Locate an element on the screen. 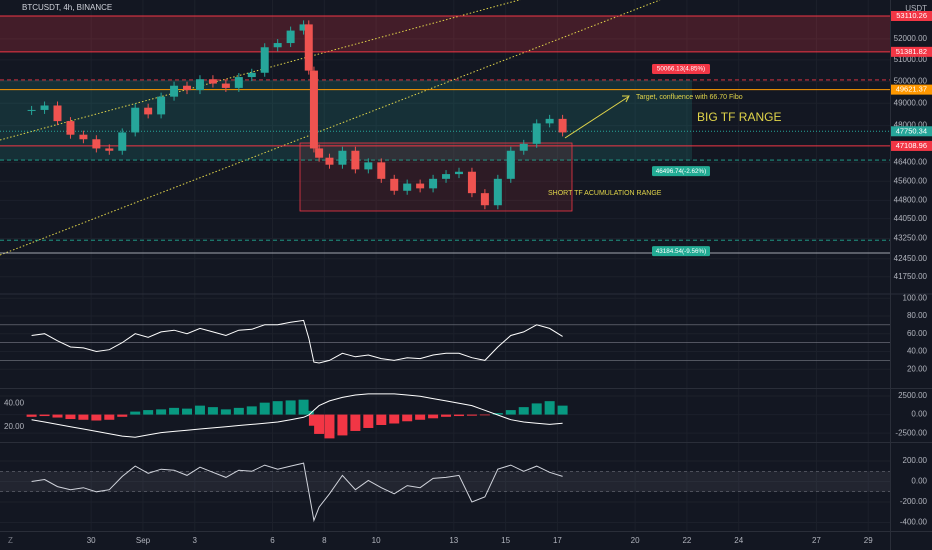  arrow is located at coordinates (596, 117).